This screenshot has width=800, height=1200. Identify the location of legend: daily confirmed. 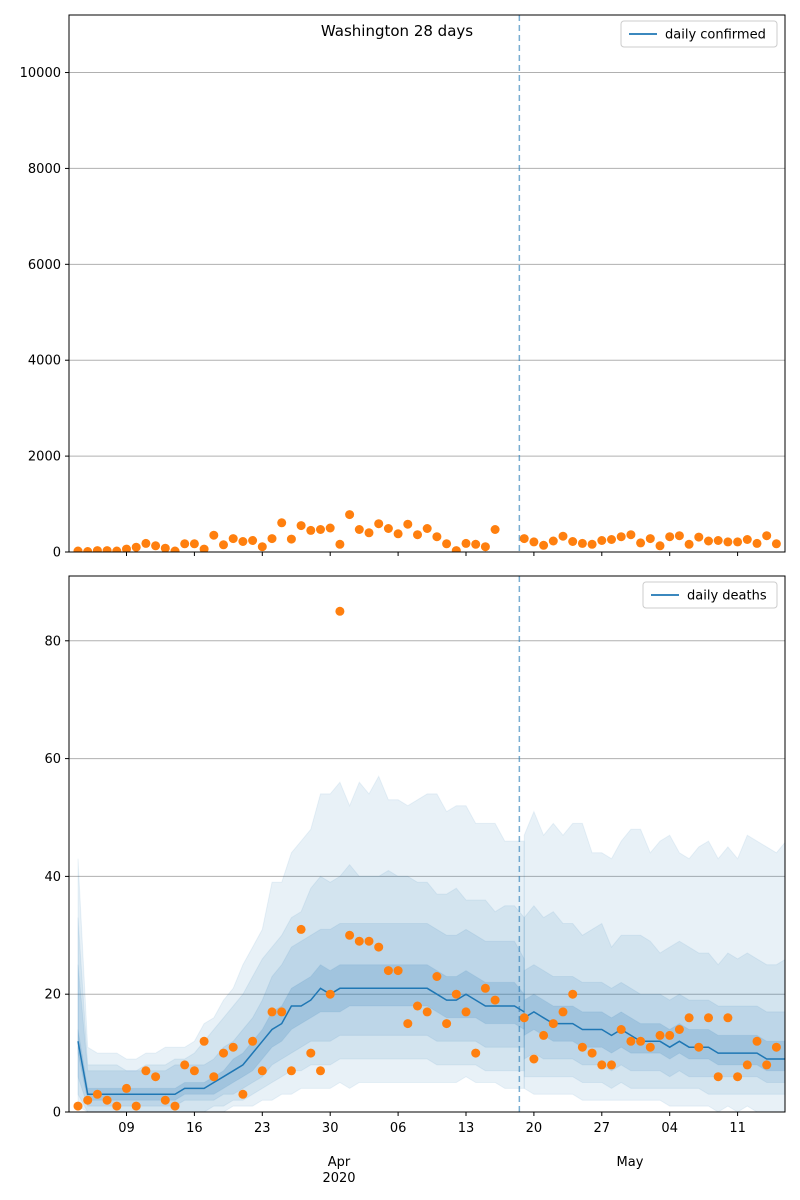
(699, 34).